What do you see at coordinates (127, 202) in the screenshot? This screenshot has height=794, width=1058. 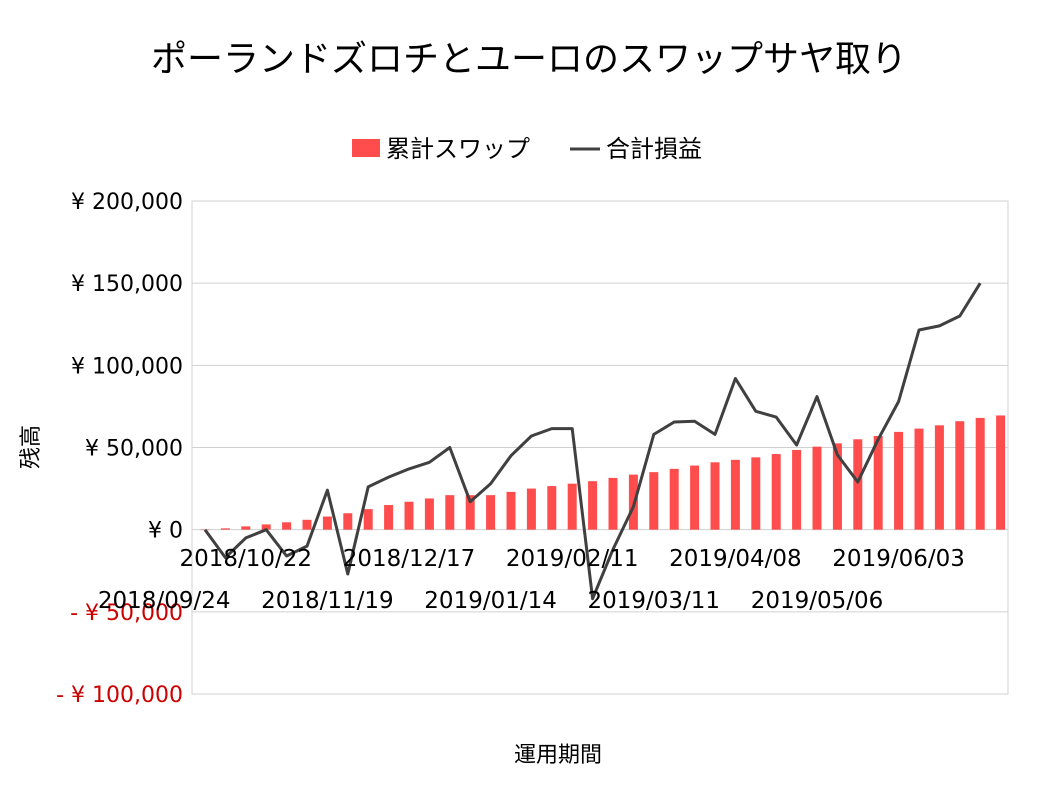 I see `y-tick-label-0: ¥ 200,000` at bounding box center [127, 202].